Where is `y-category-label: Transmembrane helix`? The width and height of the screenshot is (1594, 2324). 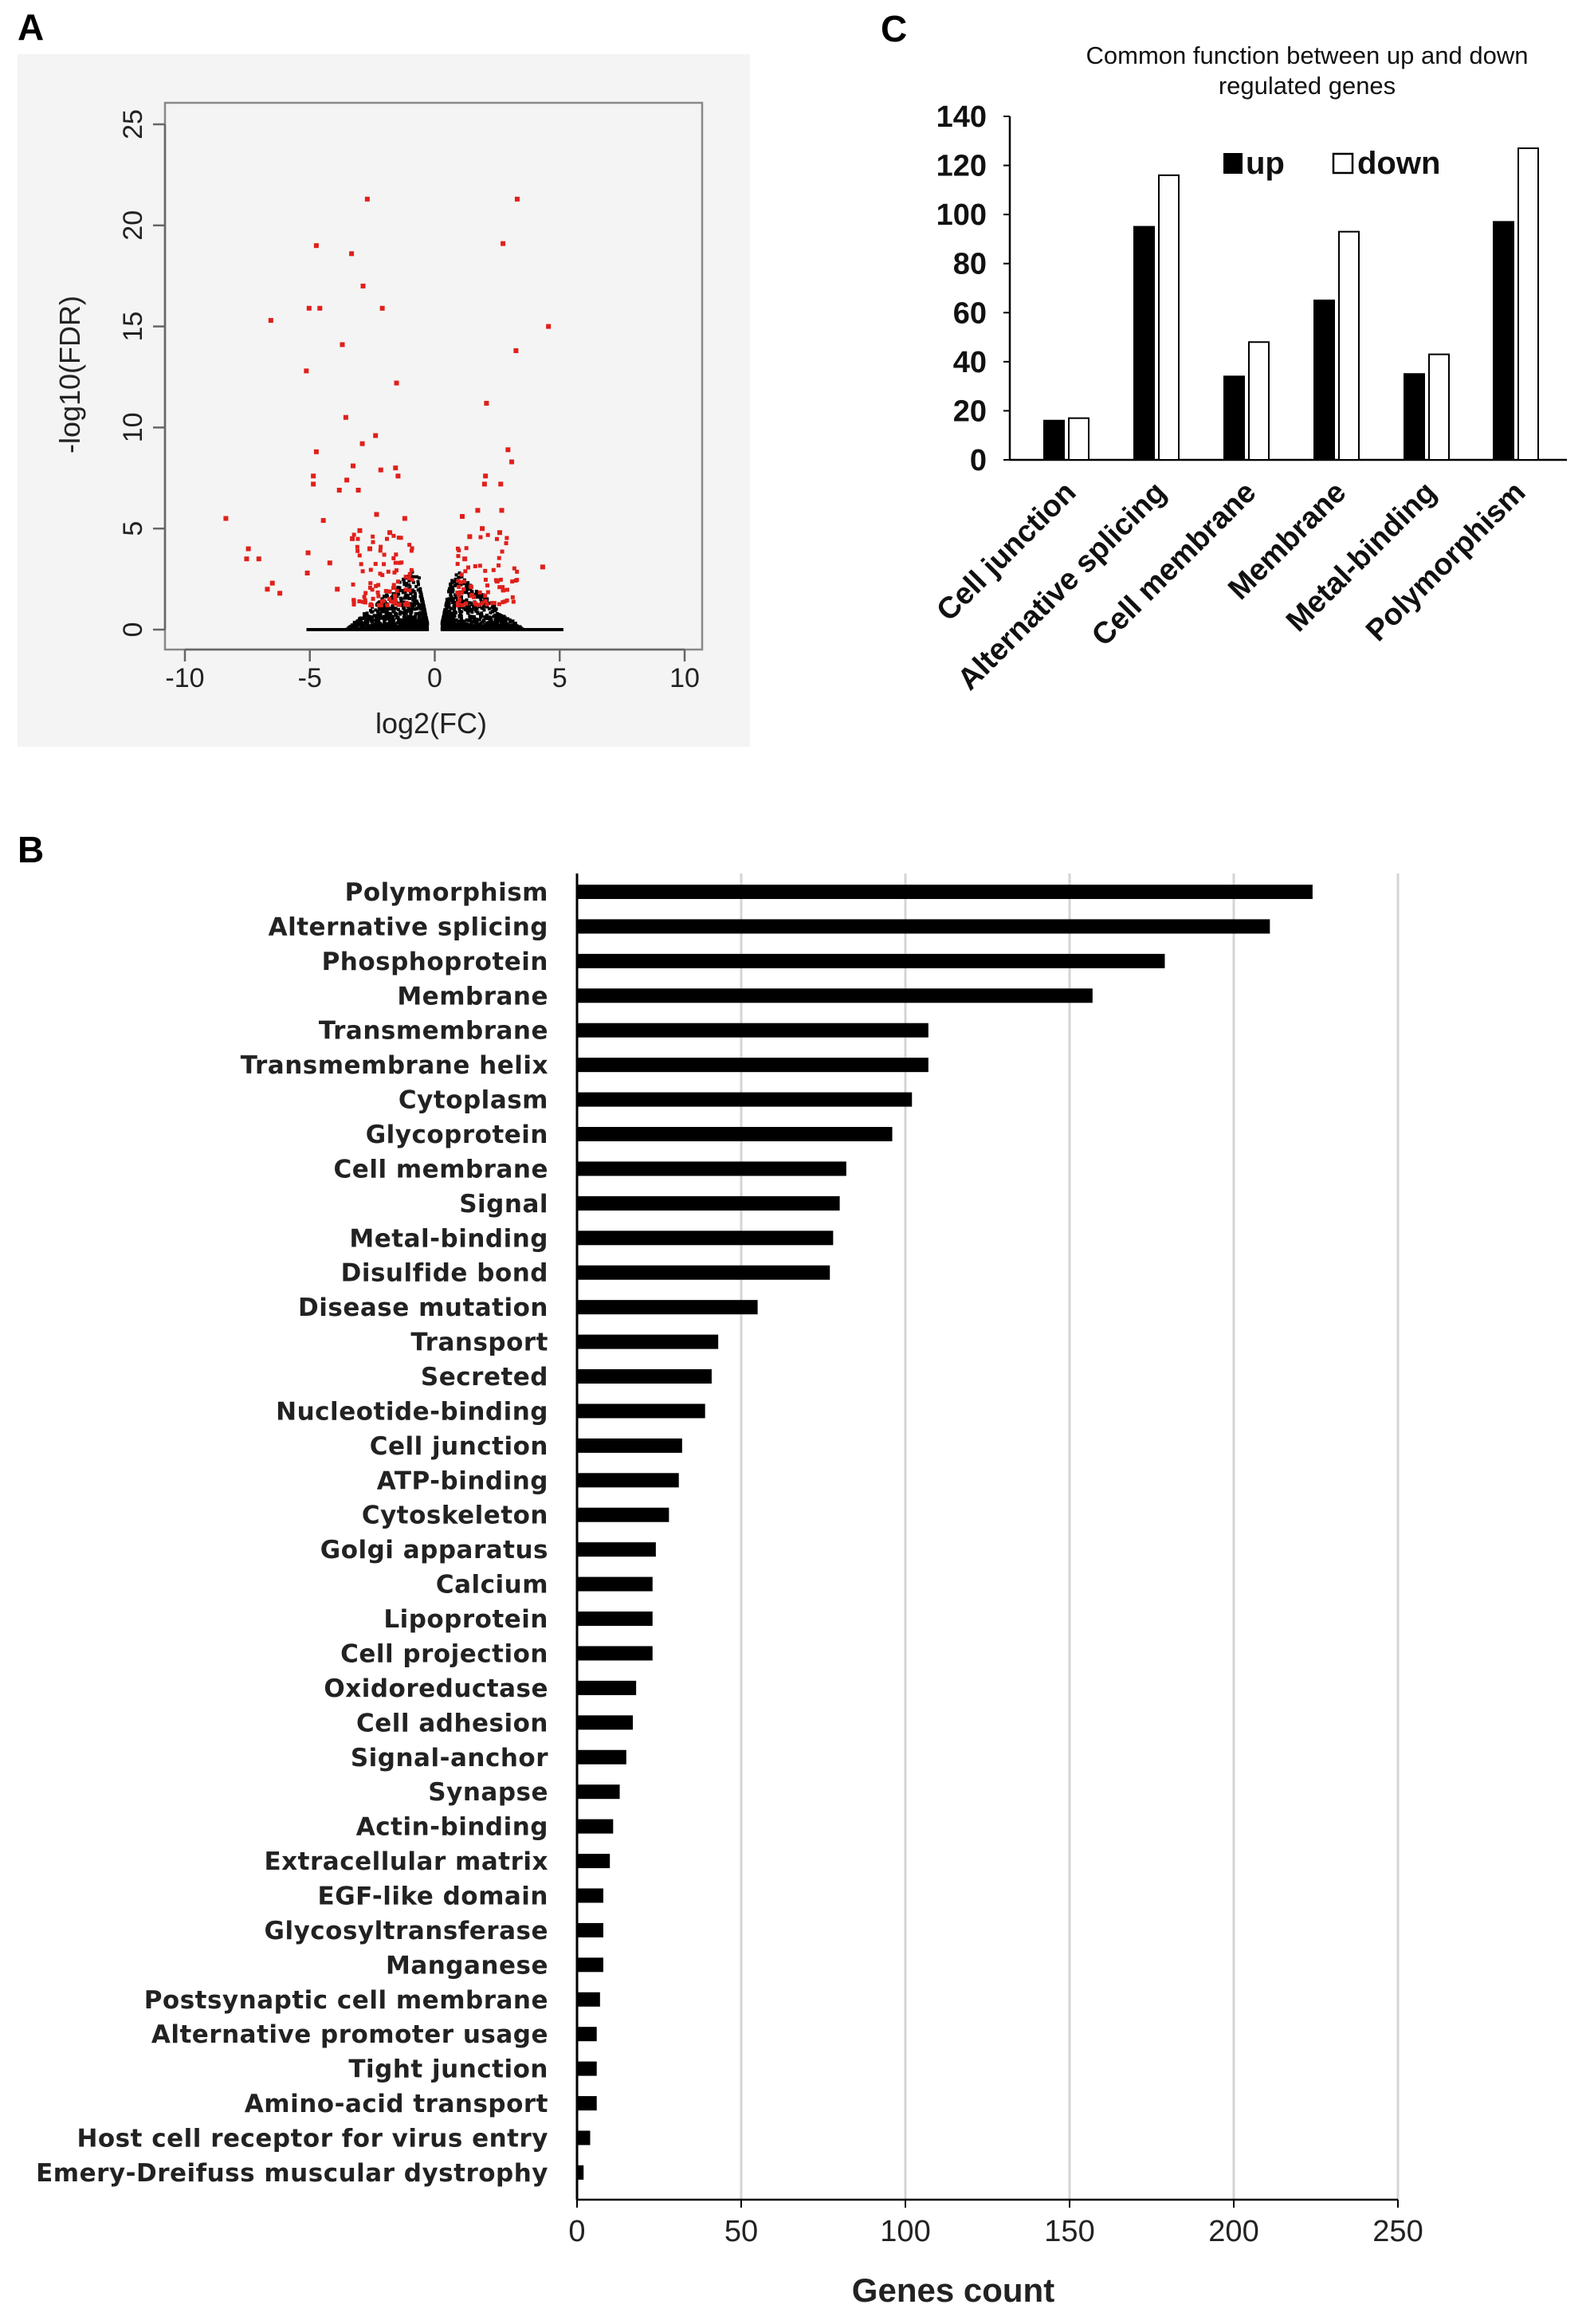
y-category-label: Transmembrane helix is located at coordinates (395, 1065).